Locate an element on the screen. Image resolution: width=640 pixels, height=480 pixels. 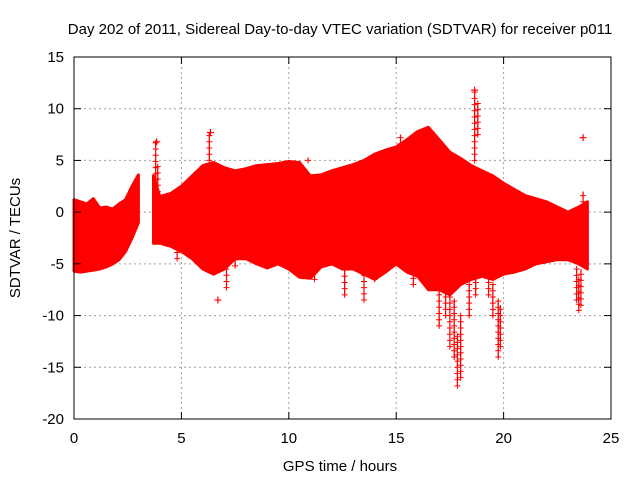
y-tick-label: 5 is located at coordinates (60, 160).